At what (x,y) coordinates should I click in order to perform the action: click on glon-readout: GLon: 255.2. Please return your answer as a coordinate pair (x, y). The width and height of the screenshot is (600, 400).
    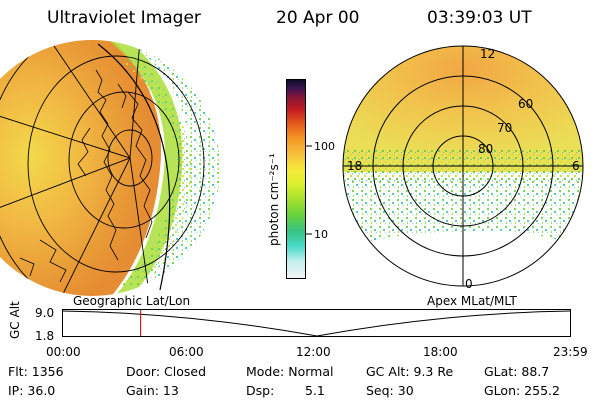
    Looking at the image, I should click on (522, 390).